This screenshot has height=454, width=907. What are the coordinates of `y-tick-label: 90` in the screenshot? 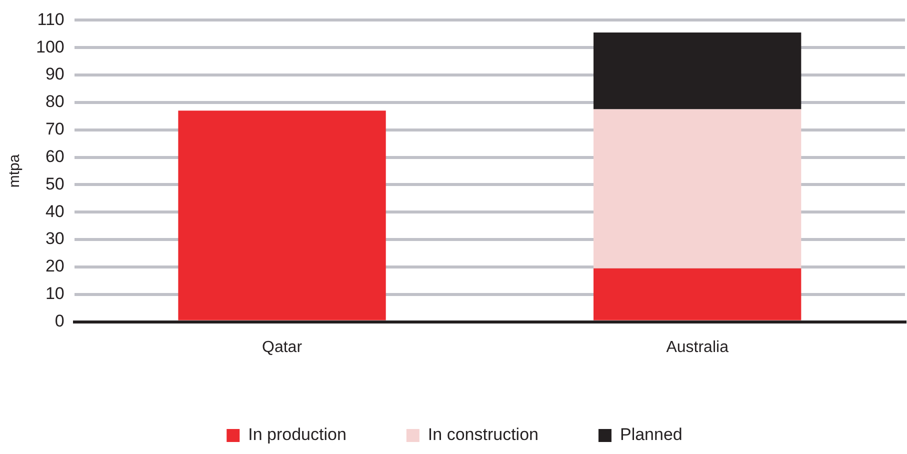 It's located at (54, 74).